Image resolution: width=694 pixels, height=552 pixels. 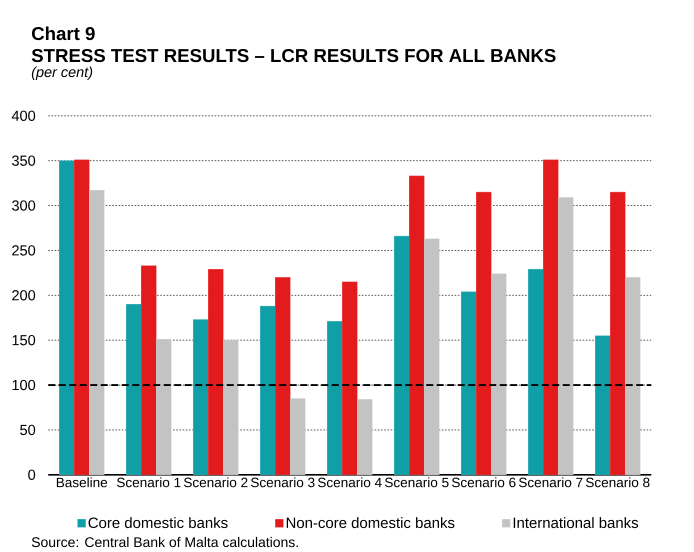 What do you see at coordinates (282, 482) in the screenshot?
I see `x-tick-label: Scenario 3` at bounding box center [282, 482].